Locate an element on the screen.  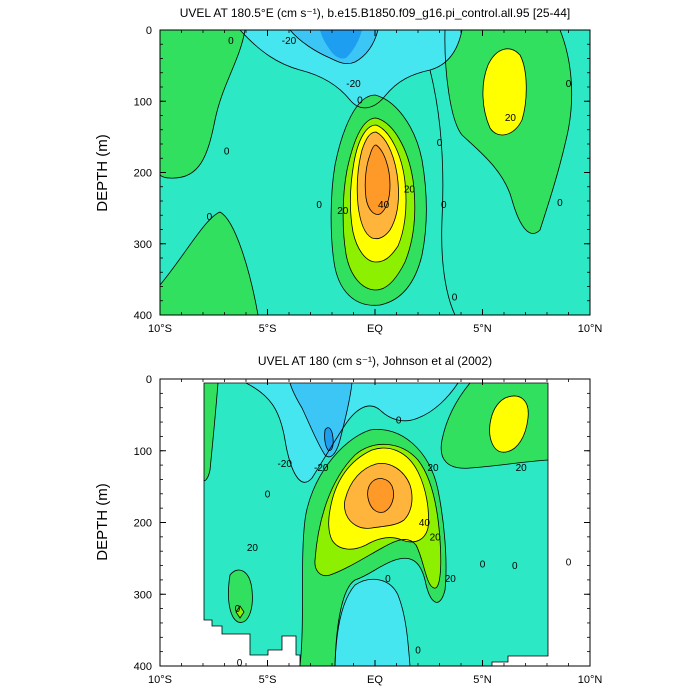
panel-bottom-ylabel: DEPTH (m) is located at coordinates (102, 522).